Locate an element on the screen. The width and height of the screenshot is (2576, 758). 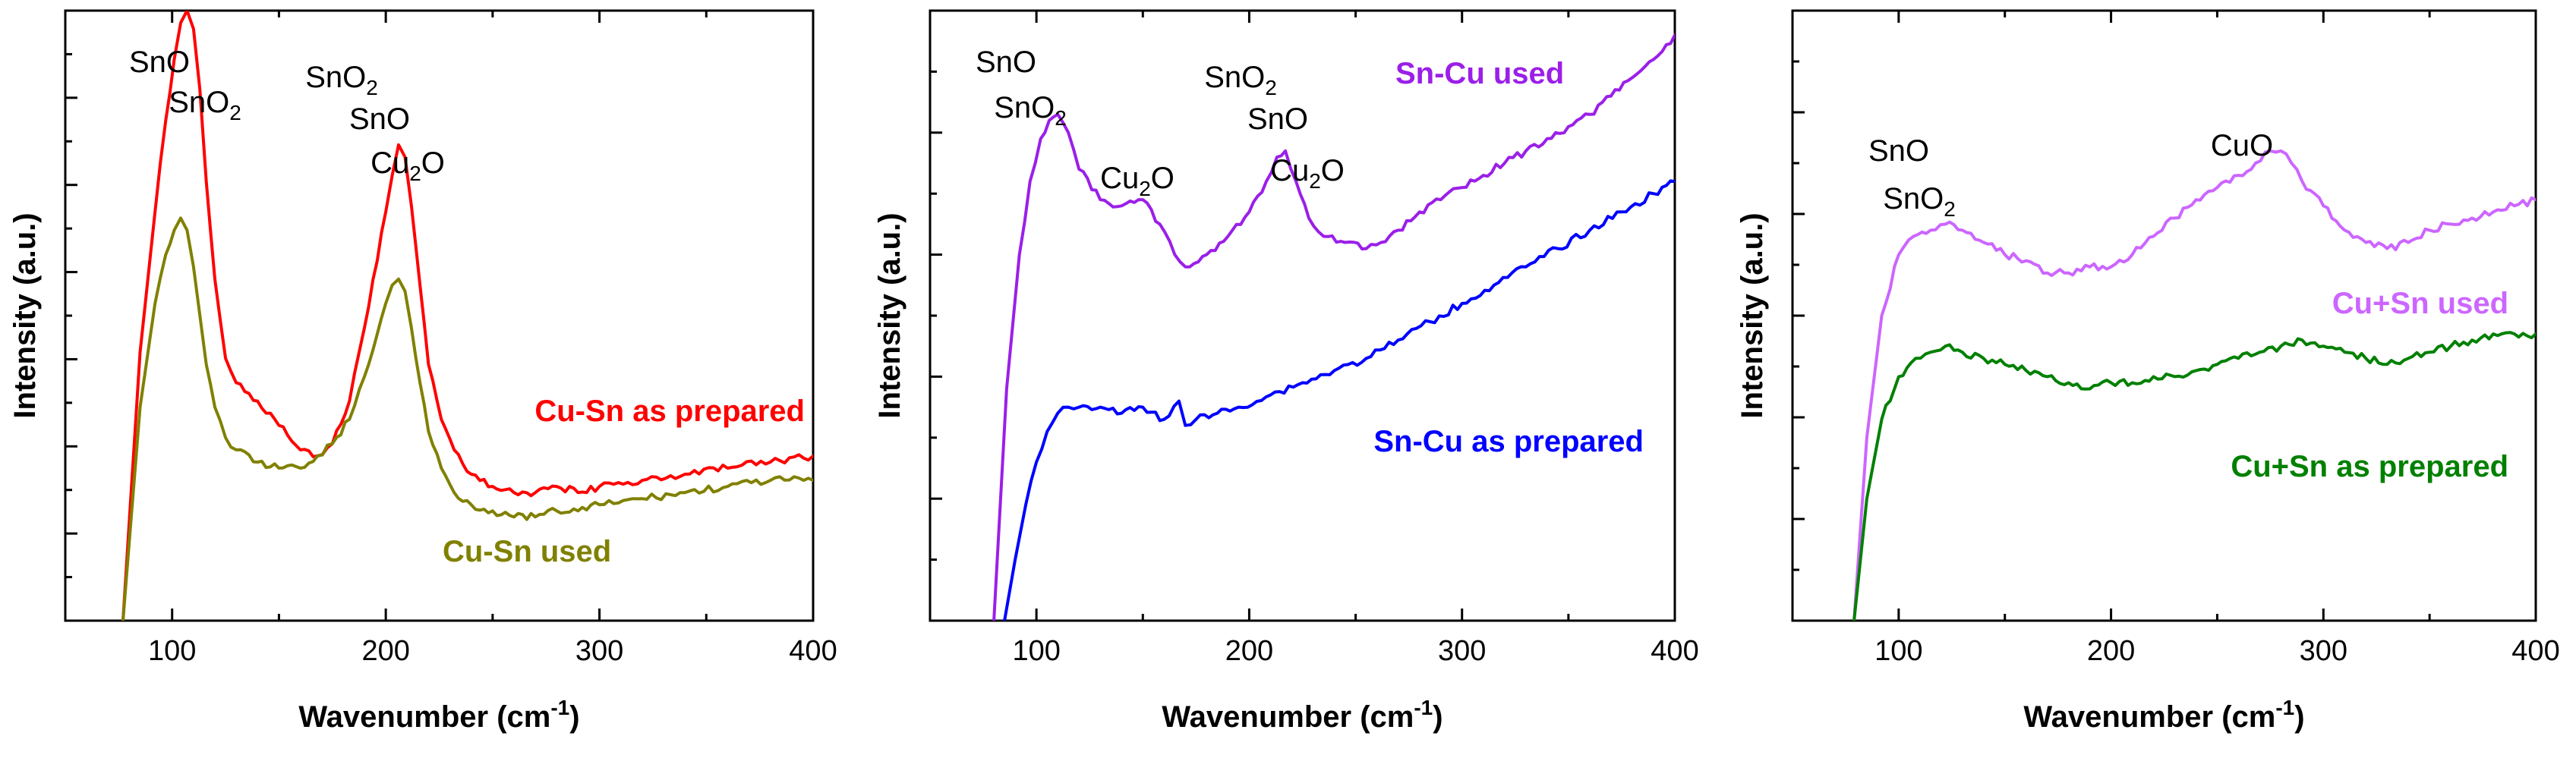
legend-label: Cu+Sn used is located at coordinates (2420, 303).